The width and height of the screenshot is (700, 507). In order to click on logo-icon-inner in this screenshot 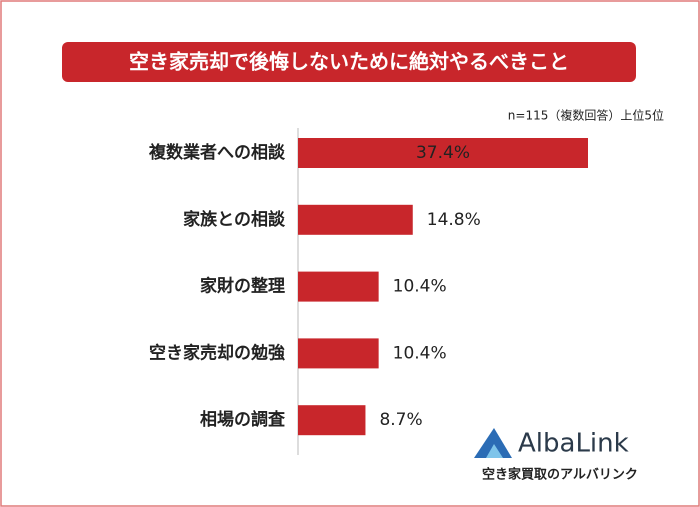, I will do `click(494, 451)`.